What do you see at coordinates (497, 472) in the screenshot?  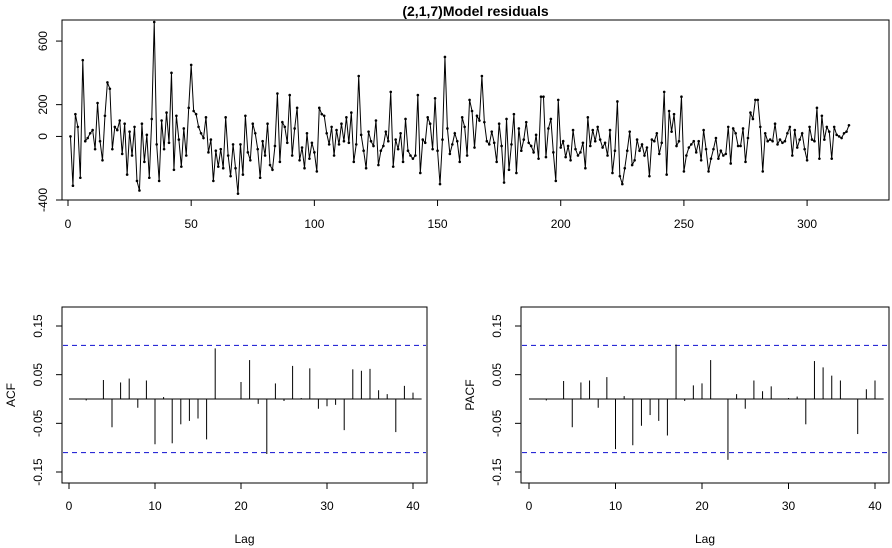 I see `pacf-y-tick-label: -0.15` at bounding box center [497, 472].